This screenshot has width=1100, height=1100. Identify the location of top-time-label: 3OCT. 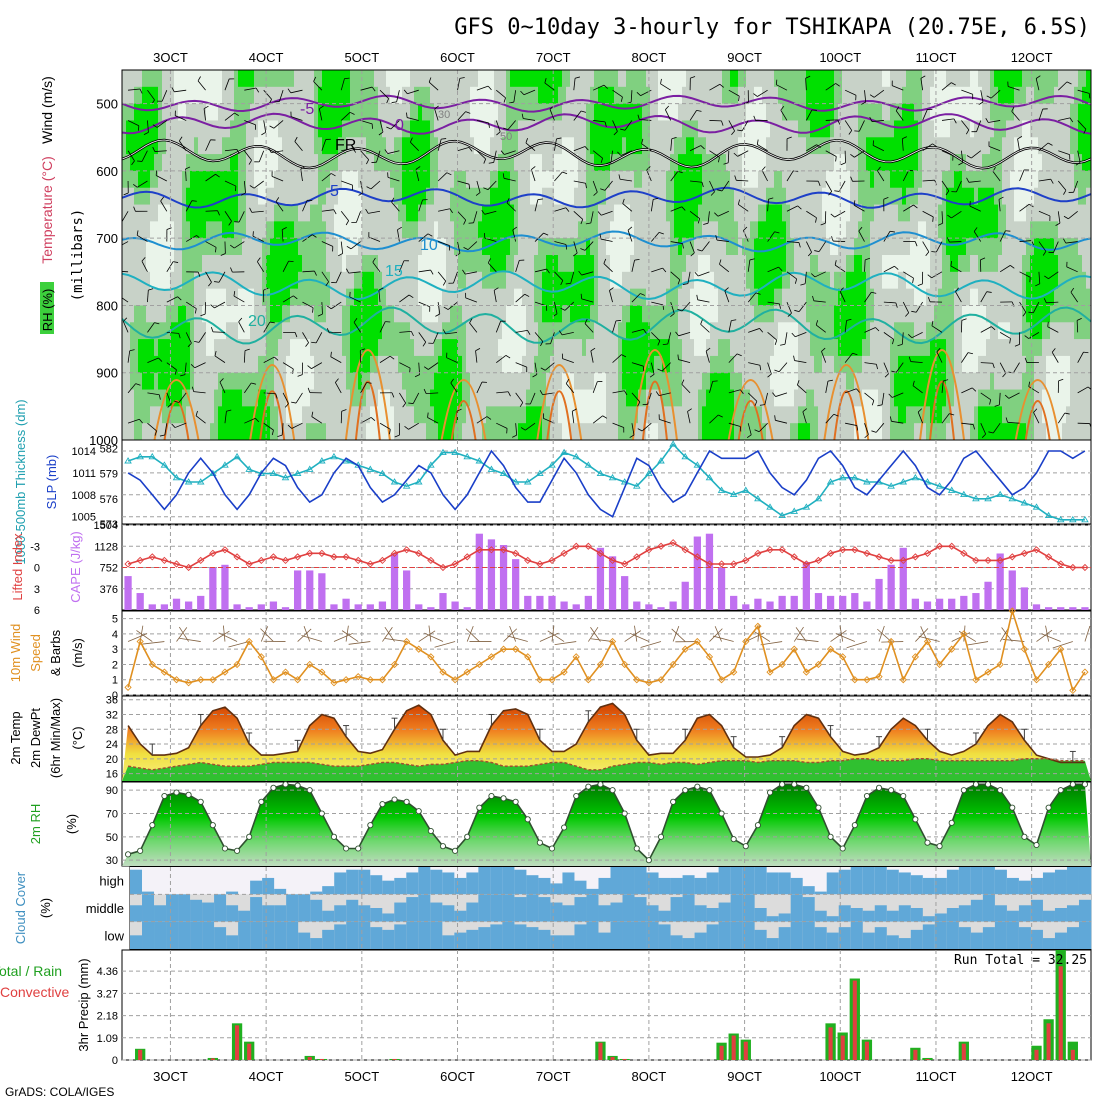
(170, 57).